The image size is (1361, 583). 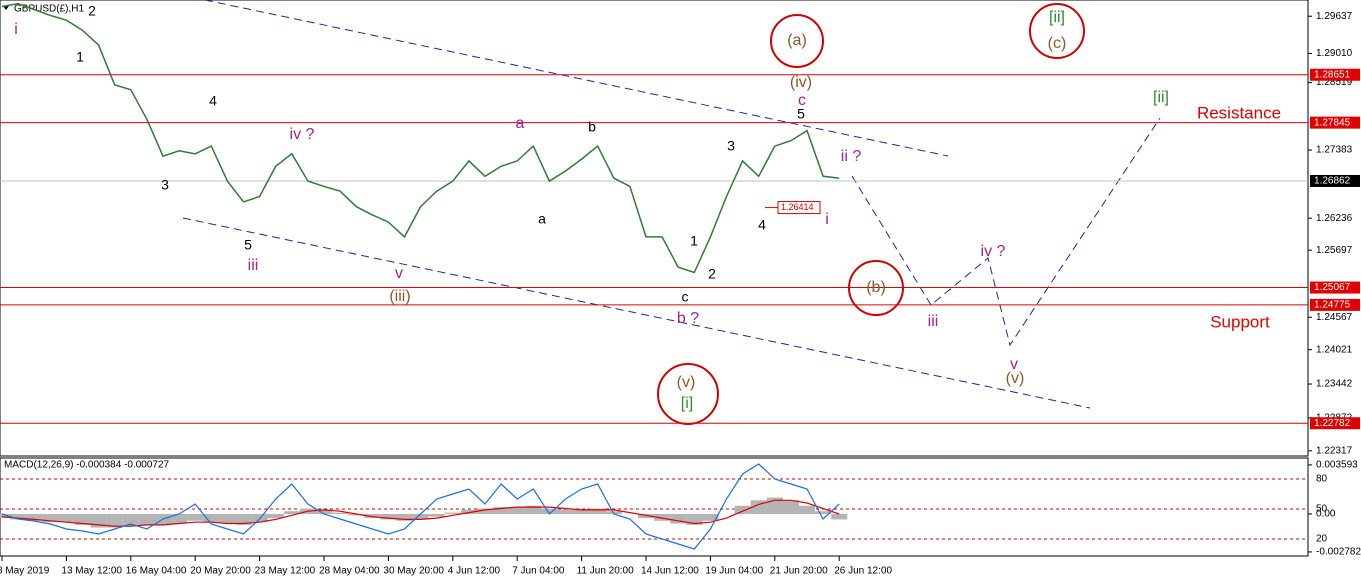 What do you see at coordinates (1334, 317) in the screenshot?
I see `y-tick-label: 1.24567` at bounding box center [1334, 317].